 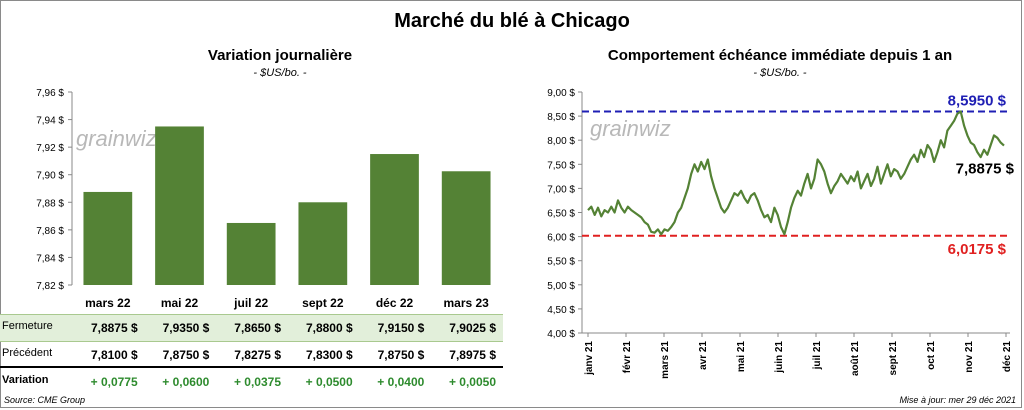 What do you see at coordinates (561, 238) in the screenshot?
I see `y-tick-label: 6,00 $` at bounding box center [561, 238].